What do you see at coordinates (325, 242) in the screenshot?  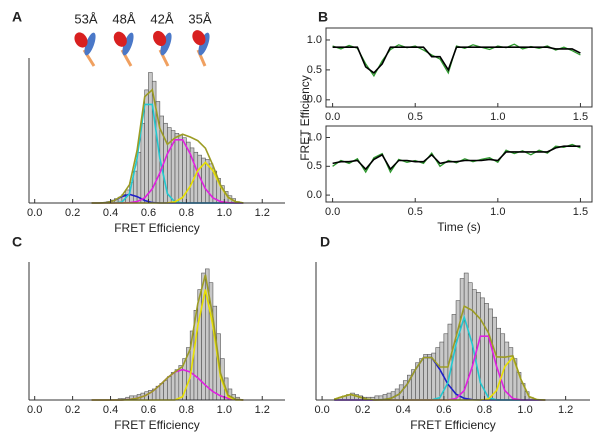 I see `panel-label: D` at bounding box center [325, 242].